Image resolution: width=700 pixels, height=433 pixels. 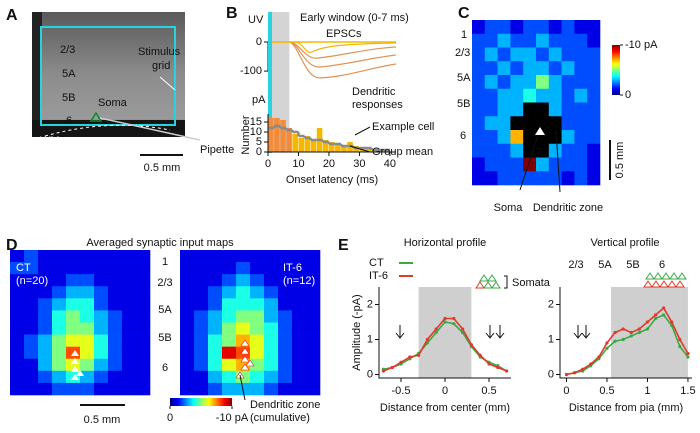 I want to click on y-tick-label: 0, so click(x=551, y=374).